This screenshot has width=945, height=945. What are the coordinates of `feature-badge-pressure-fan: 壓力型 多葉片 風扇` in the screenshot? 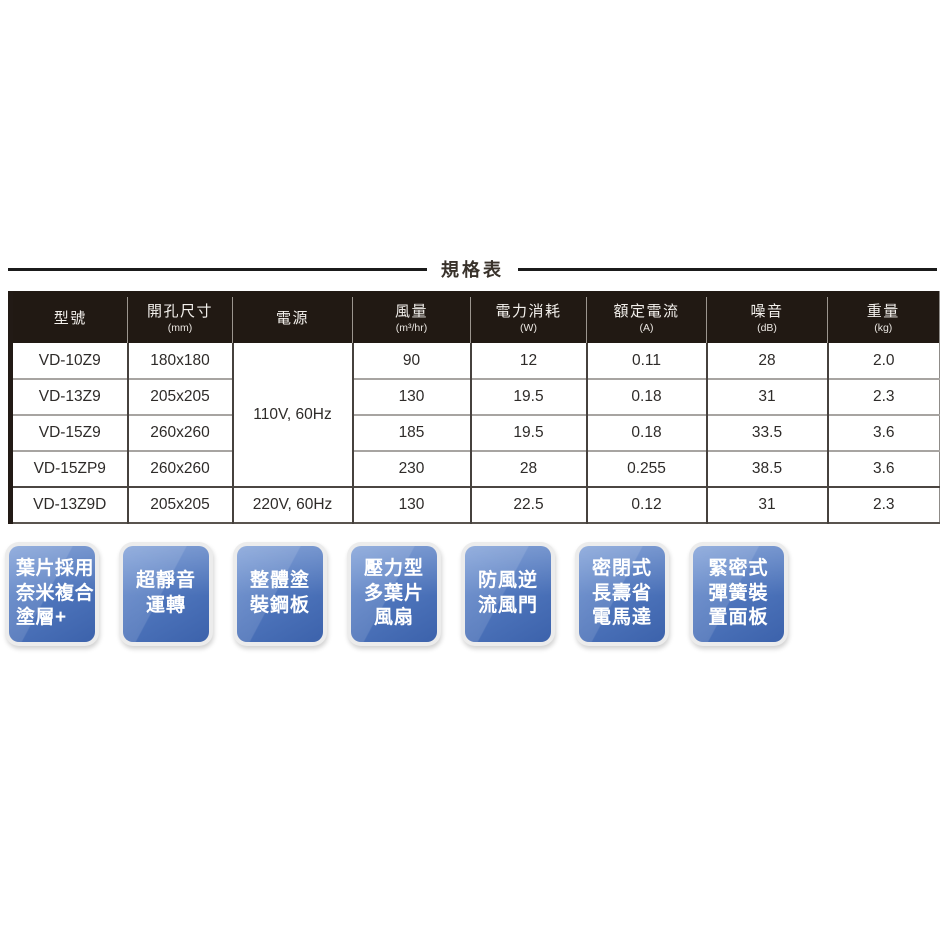 It's located at (394, 594).